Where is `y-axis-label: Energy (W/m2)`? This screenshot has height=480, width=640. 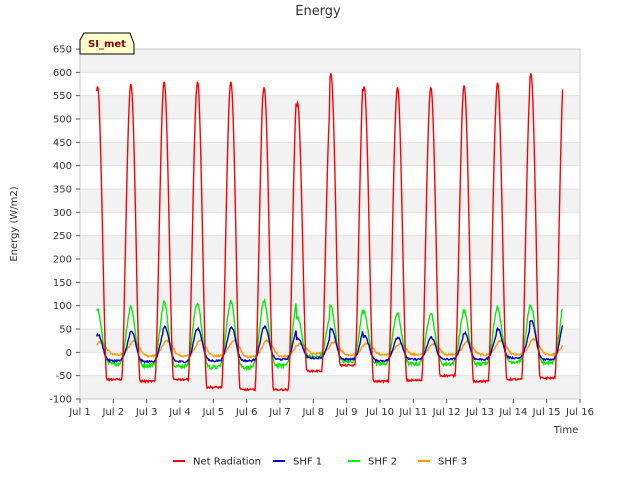 y-axis-label: Energy (W/m2) is located at coordinates (14, 223).